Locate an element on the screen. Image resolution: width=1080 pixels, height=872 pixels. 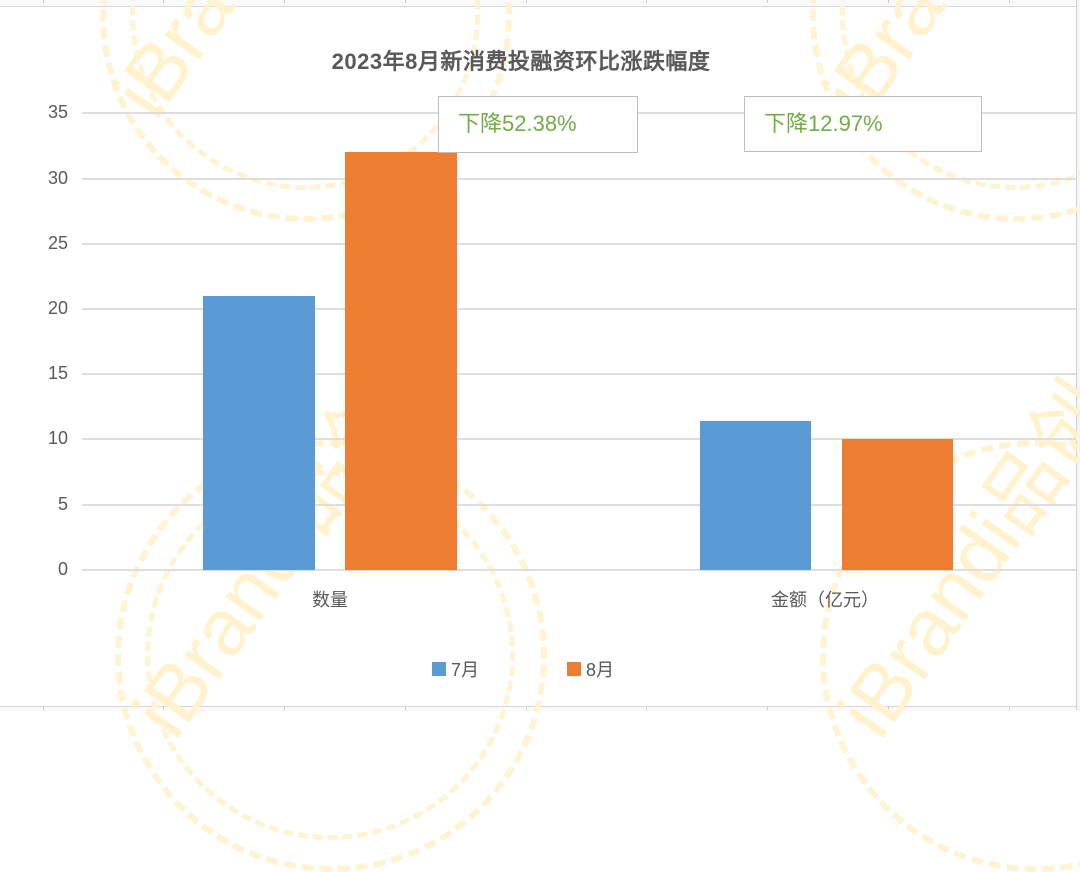
chart-title: 2023年8月新消费投融资环比涨跌幅度 is located at coordinates (540, 60).